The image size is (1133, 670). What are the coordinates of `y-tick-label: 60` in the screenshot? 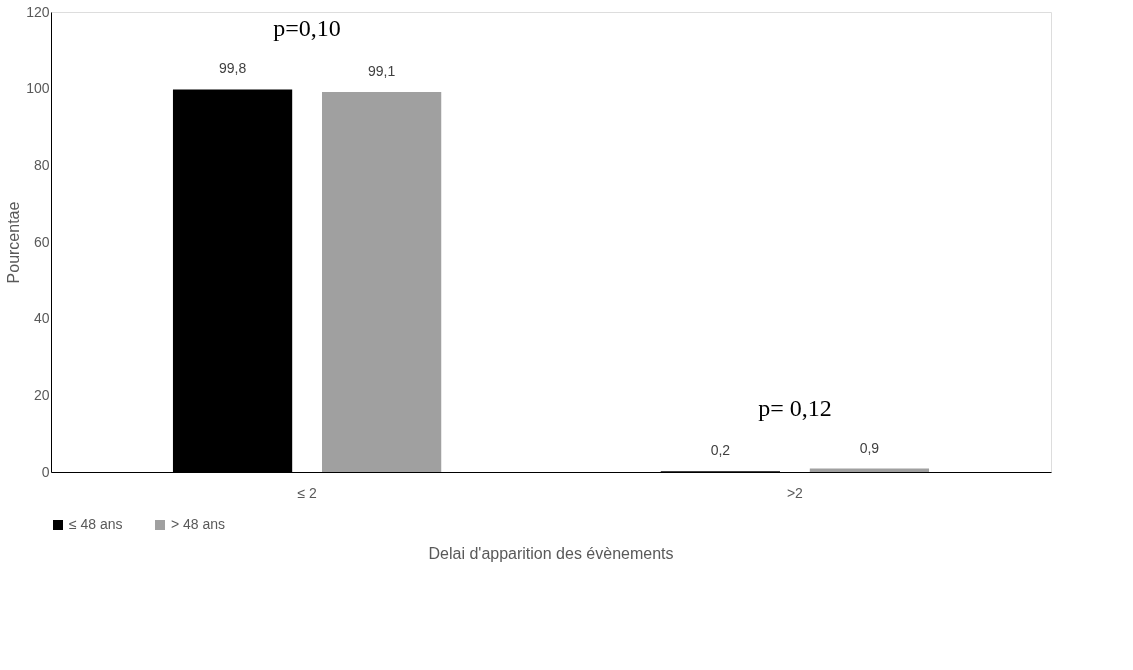 It's located at (41, 241).